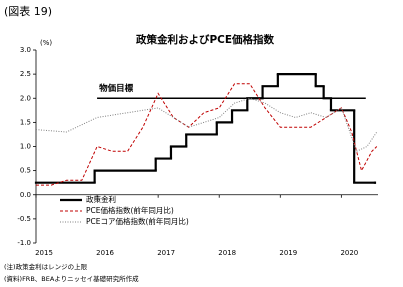 The width and height of the screenshot is (403, 287). What do you see at coordinates (166, 253) in the screenshot?
I see `x-tick-label: 2017` at bounding box center [166, 253].